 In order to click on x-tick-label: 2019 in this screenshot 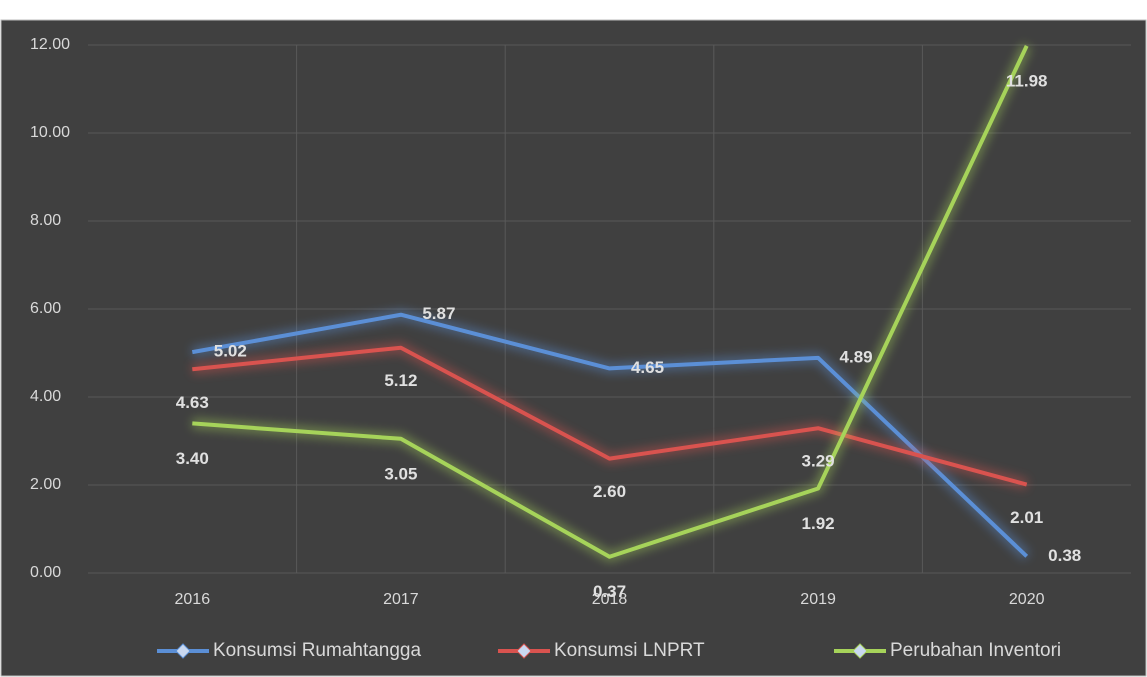, I will do `click(818, 599)`.